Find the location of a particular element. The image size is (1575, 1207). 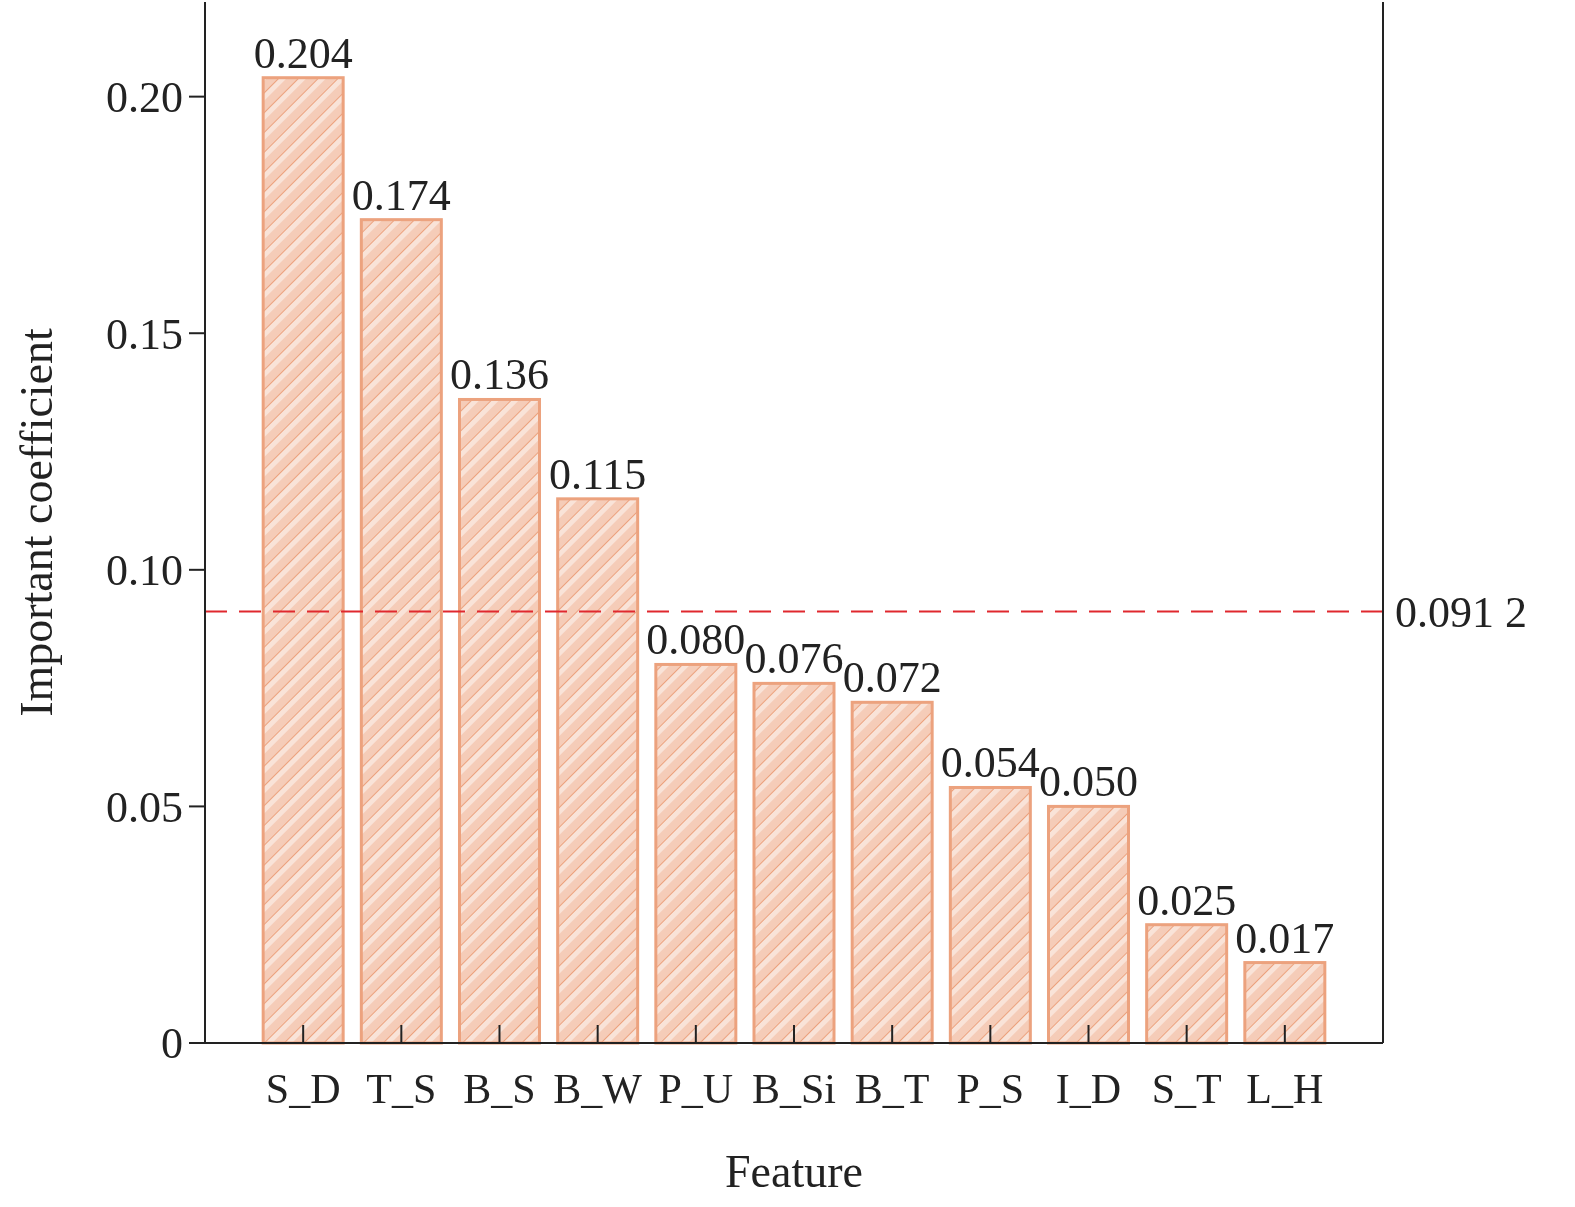

data-label: 0.017 is located at coordinates (1285, 938).